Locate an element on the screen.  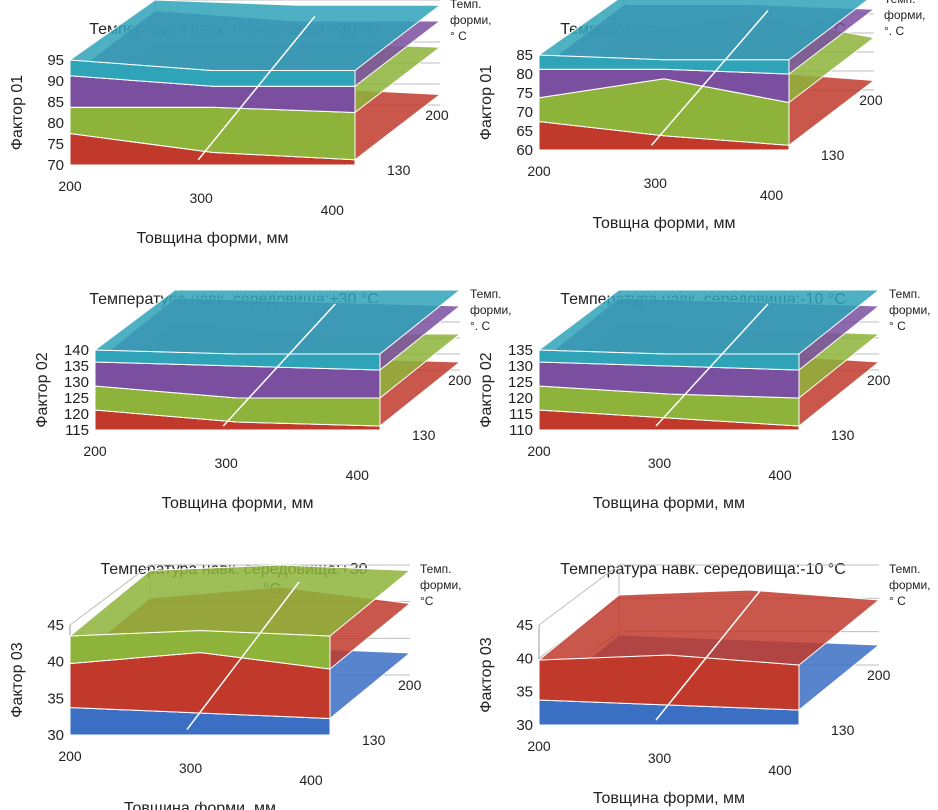
z-tick-label: 135 is located at coordinates (76, 366).